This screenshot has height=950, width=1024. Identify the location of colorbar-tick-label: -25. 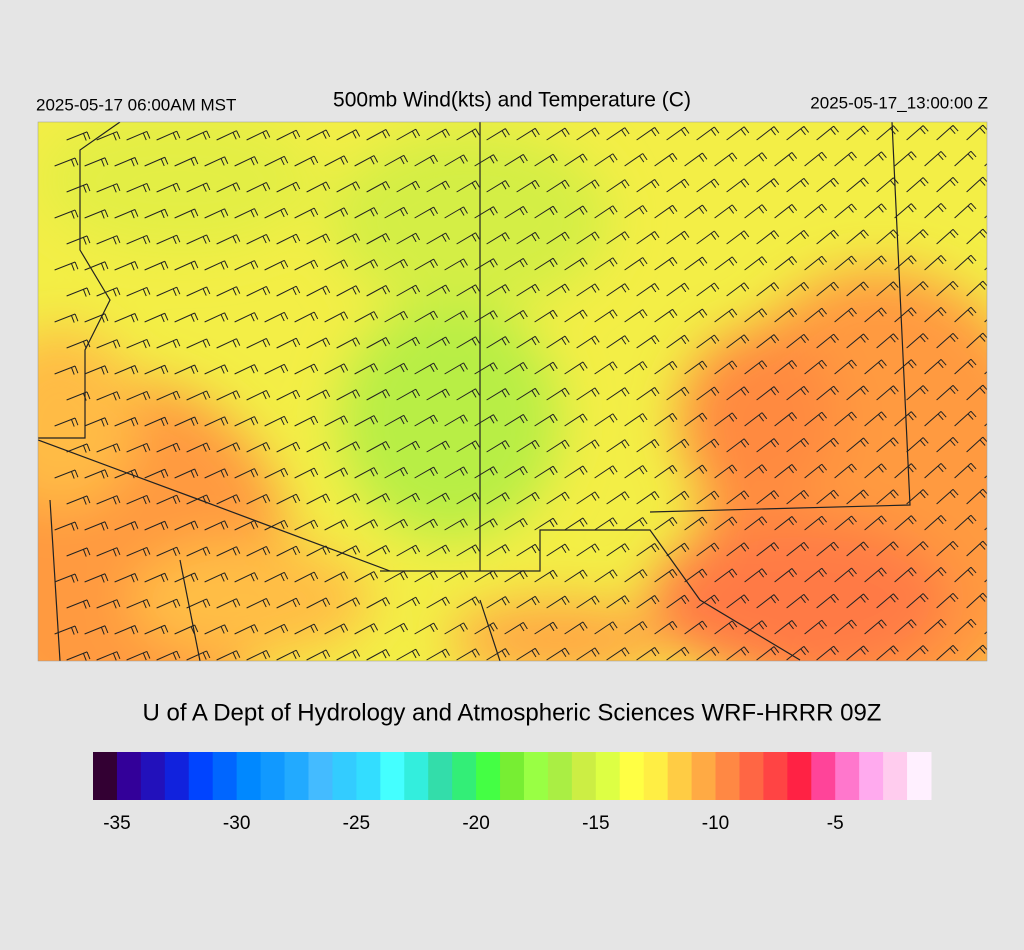
(356, 823).